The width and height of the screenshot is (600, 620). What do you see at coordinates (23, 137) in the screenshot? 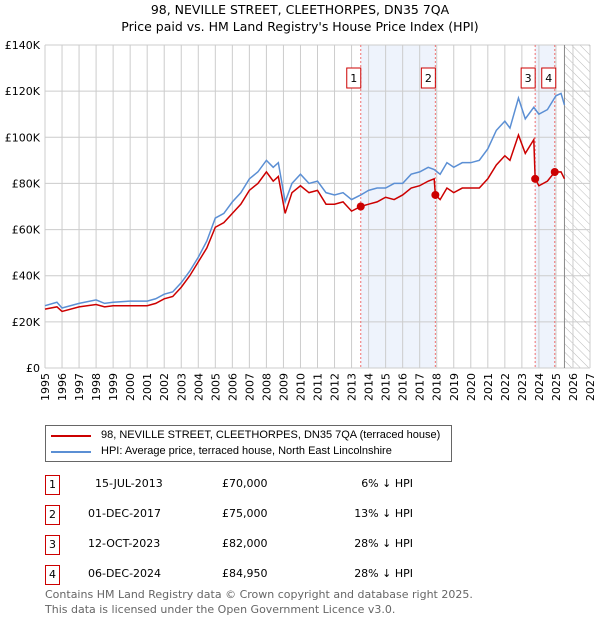
I see `y-tick-label: £100K` at bounding box center [23, 137].